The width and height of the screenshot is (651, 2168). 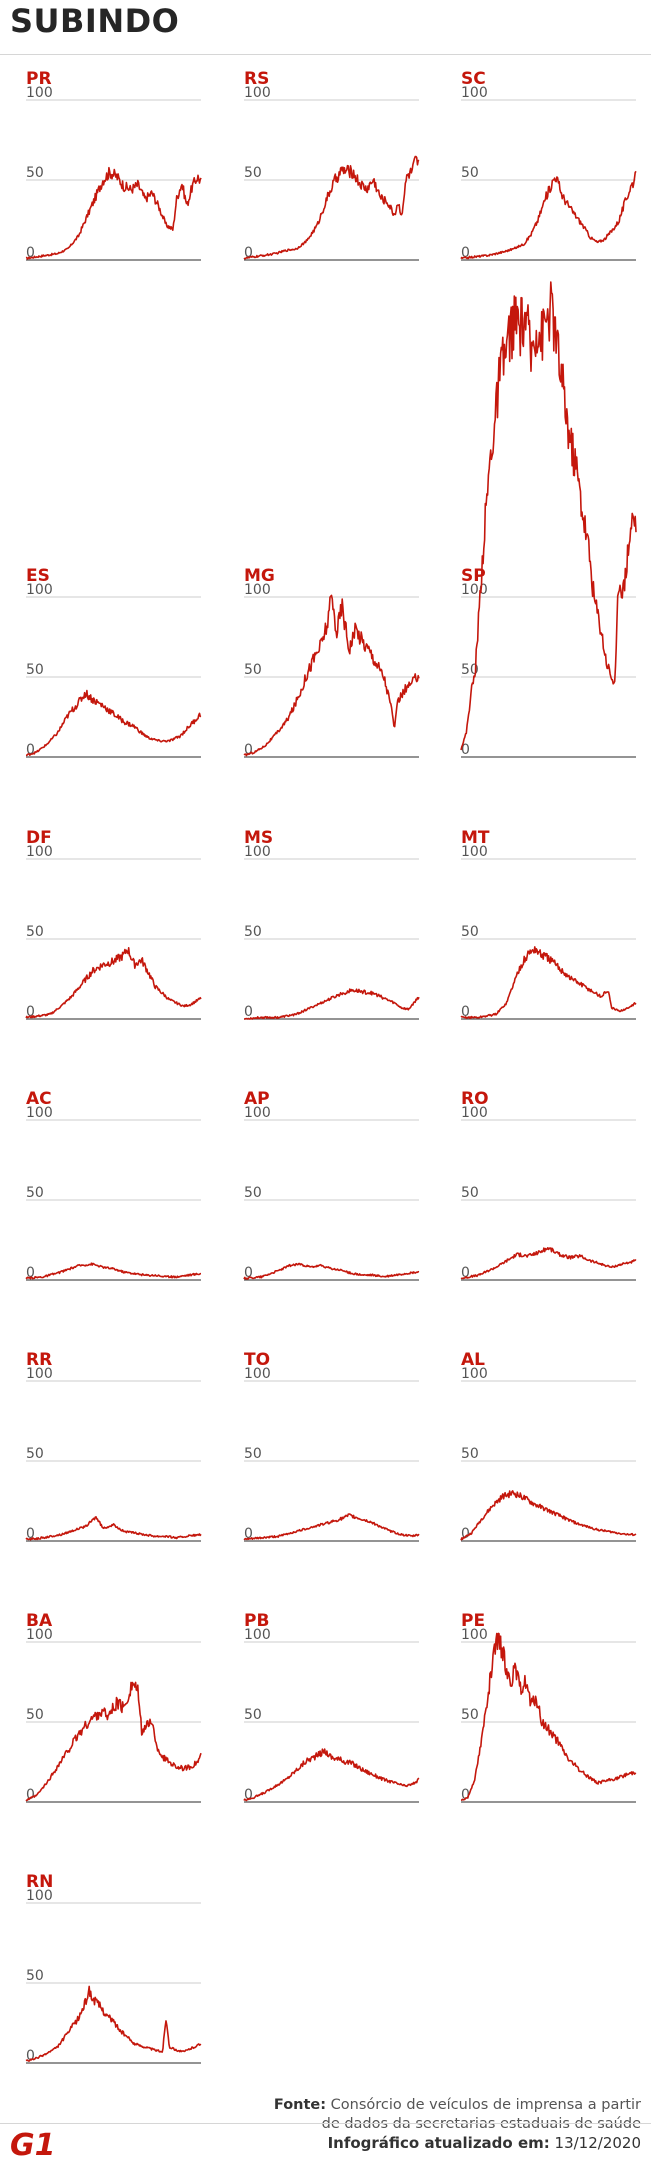 What do you see at coordinates (470, 1193) in the screenshot?
I see `y-tick-50-ro: 50` at bounding box center [470, 1193].